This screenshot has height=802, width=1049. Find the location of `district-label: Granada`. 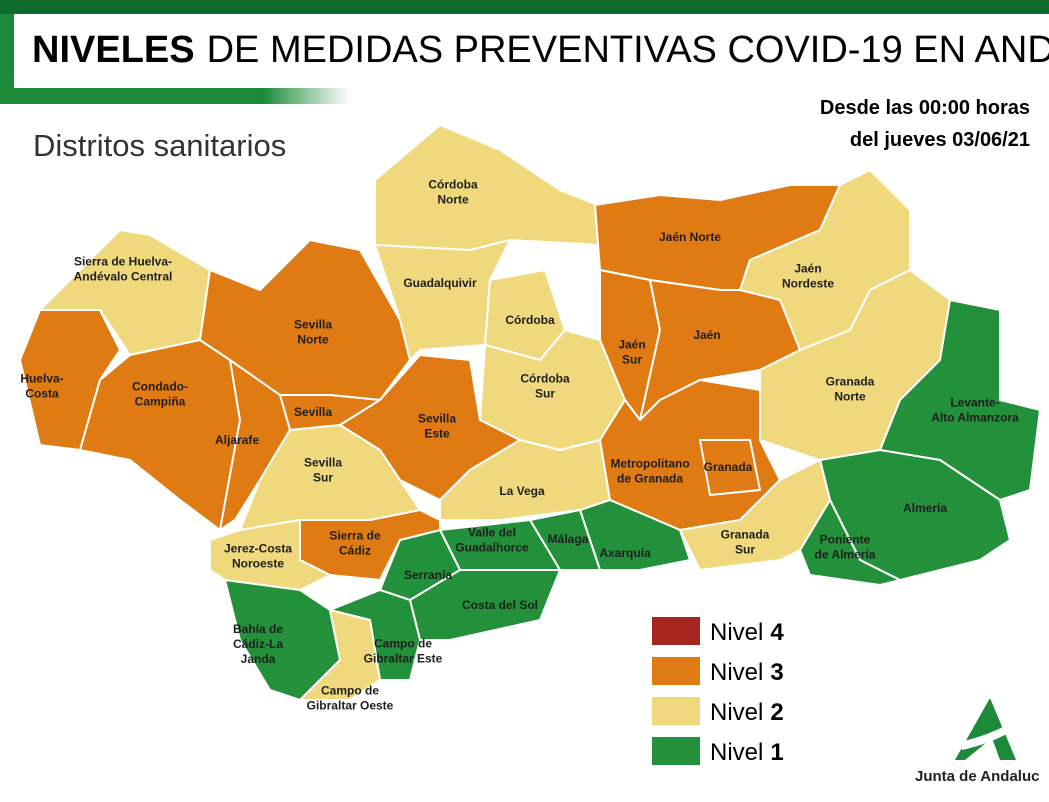

district-label: Granada is located at coordinates (728, 467).